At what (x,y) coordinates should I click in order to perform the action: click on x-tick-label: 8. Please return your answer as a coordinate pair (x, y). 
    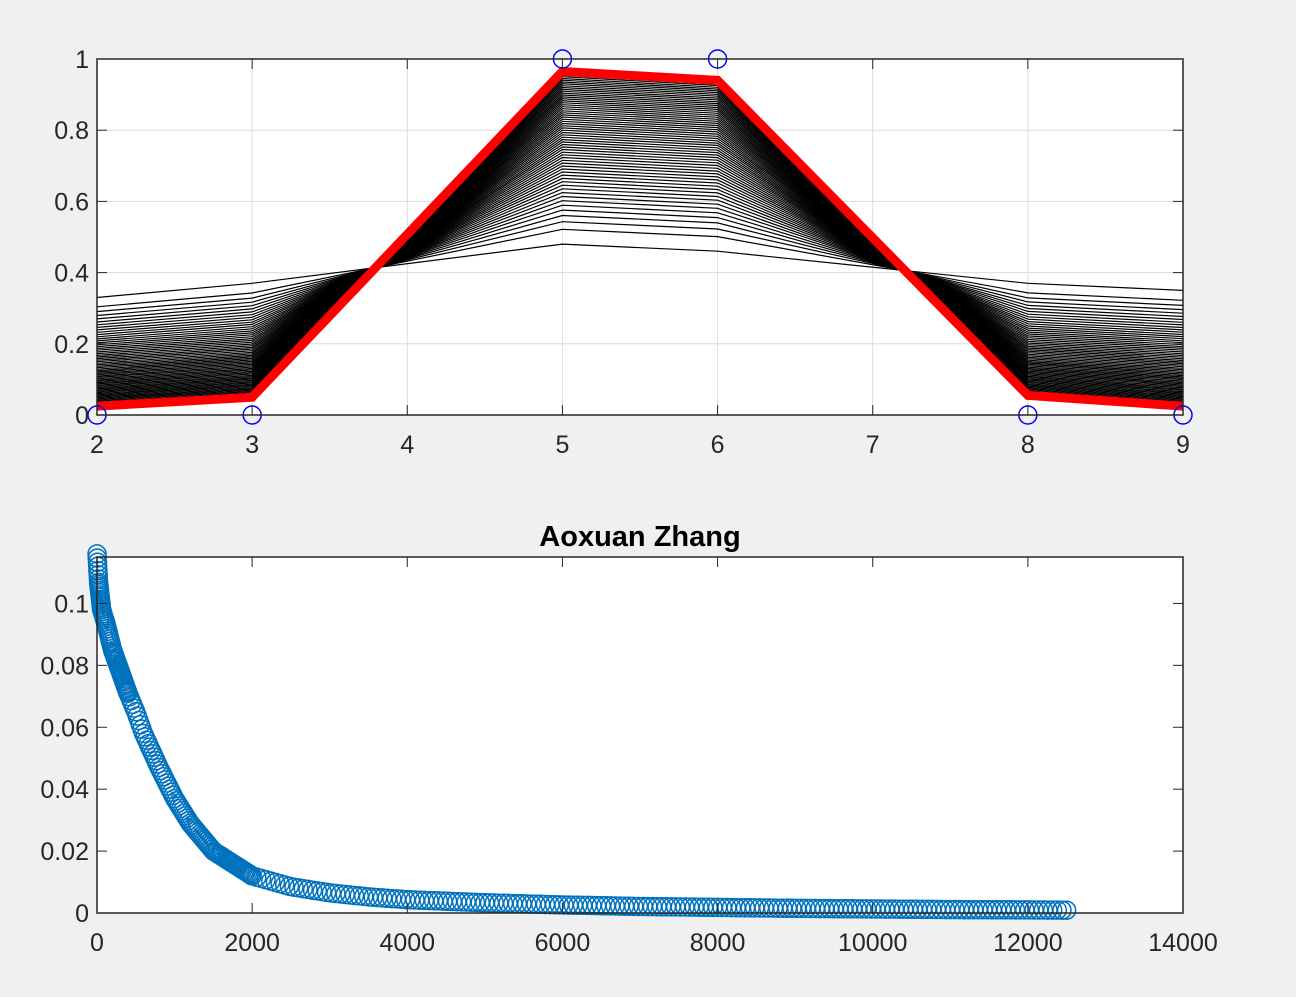
    Looking at the image, I should click on (1028, 445).